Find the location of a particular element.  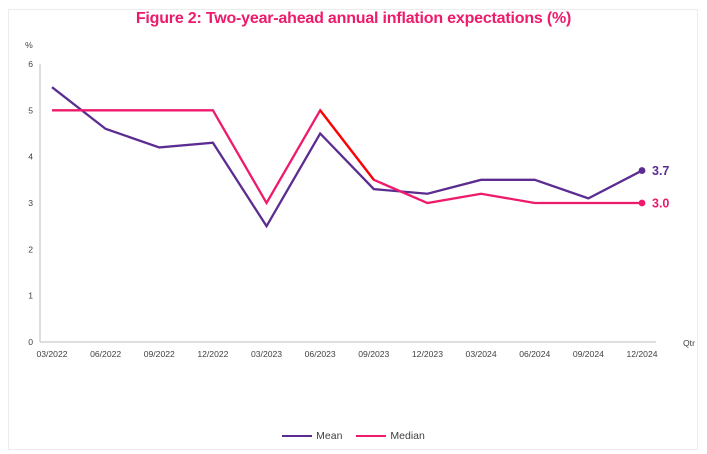

x-tick-label: 03/2023 is located at coordinates (266, 354).